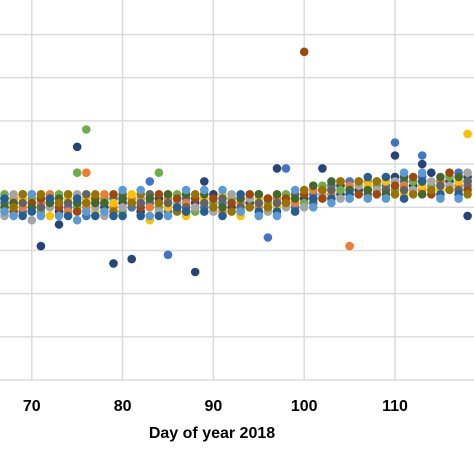 This screenshot has width=474, height=474. What do you see at coordinates (395, 406) in the screenshot?
I see `x-tick-label: 110` at bounding box center [395, 406].